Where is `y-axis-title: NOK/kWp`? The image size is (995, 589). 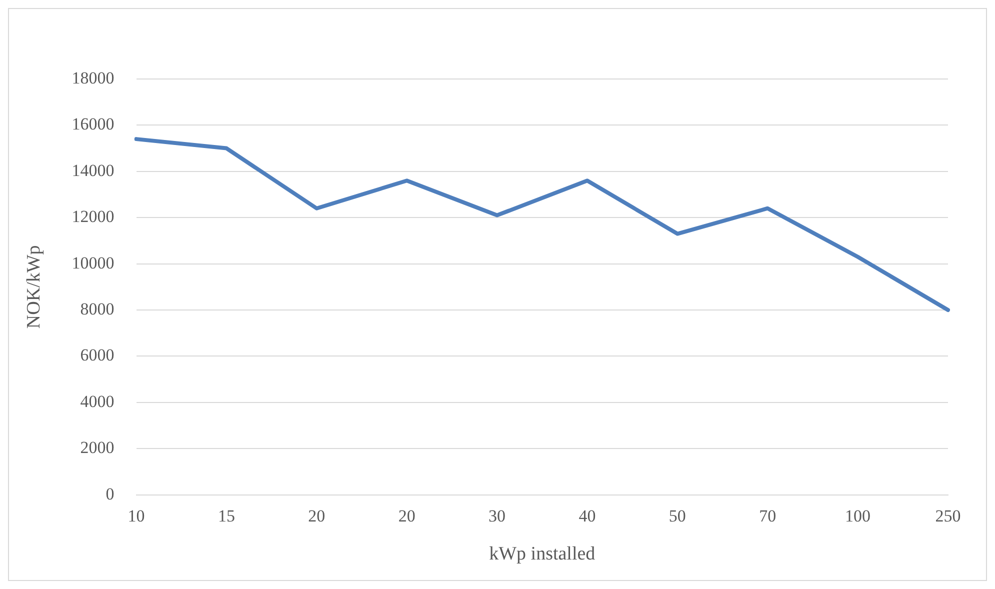
y-axis-title: NOK/kWp is located at coordinates (33, 287).